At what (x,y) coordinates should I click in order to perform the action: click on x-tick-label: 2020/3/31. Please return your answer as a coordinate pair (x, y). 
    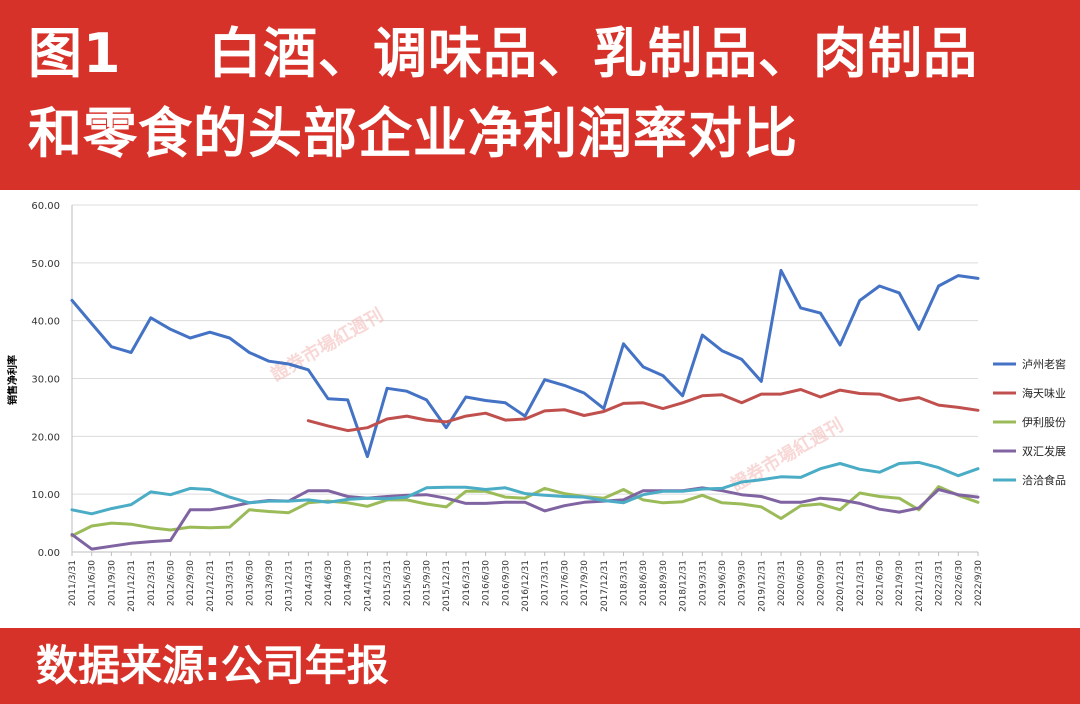
    Looking at the image, I should click on (782, 583).